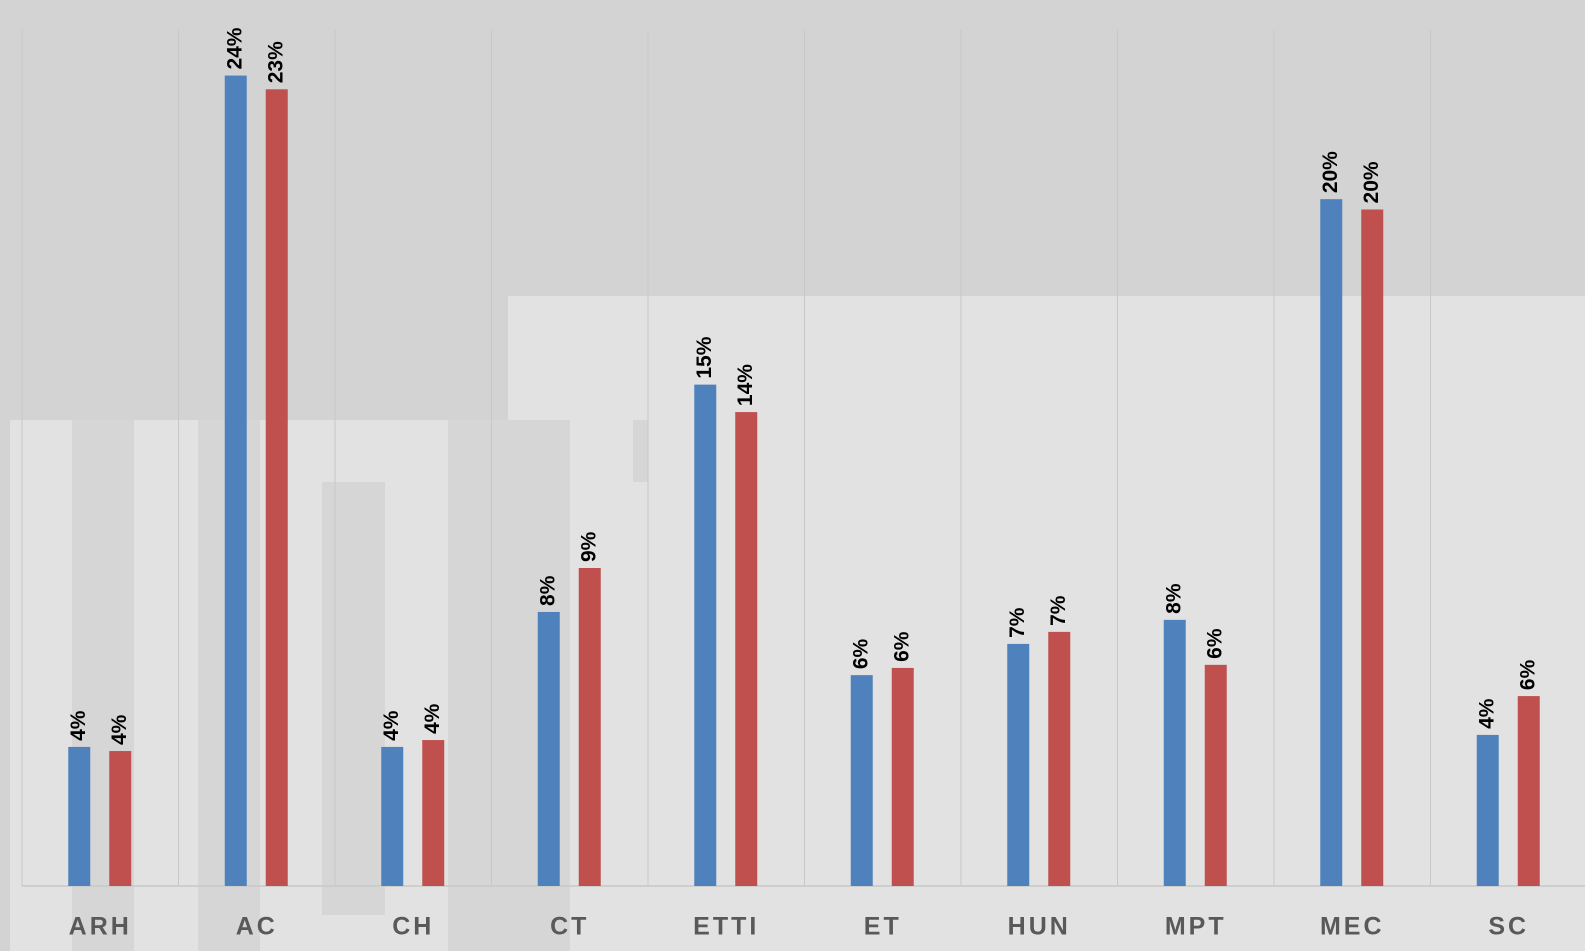 The height and width of the screenshot is (951, 1585). What do you see at coordinates (257, 927) in the screenshot?
I see `x-tick-label: AC` at bounding box center [257, 927].